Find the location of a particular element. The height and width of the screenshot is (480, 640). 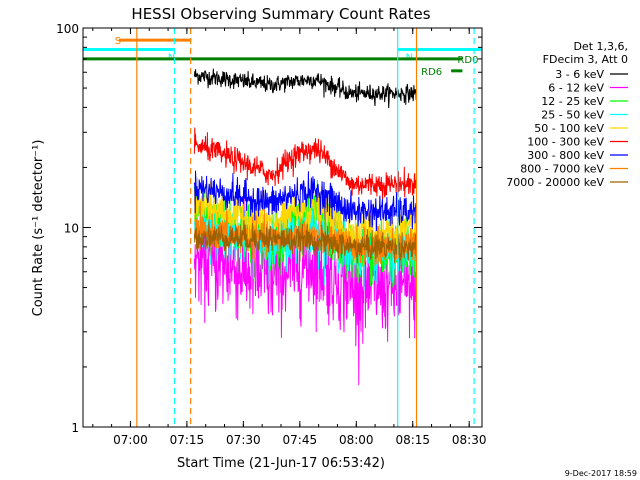

x-tick-label: 08:00 is located at coordinates (356, 440).